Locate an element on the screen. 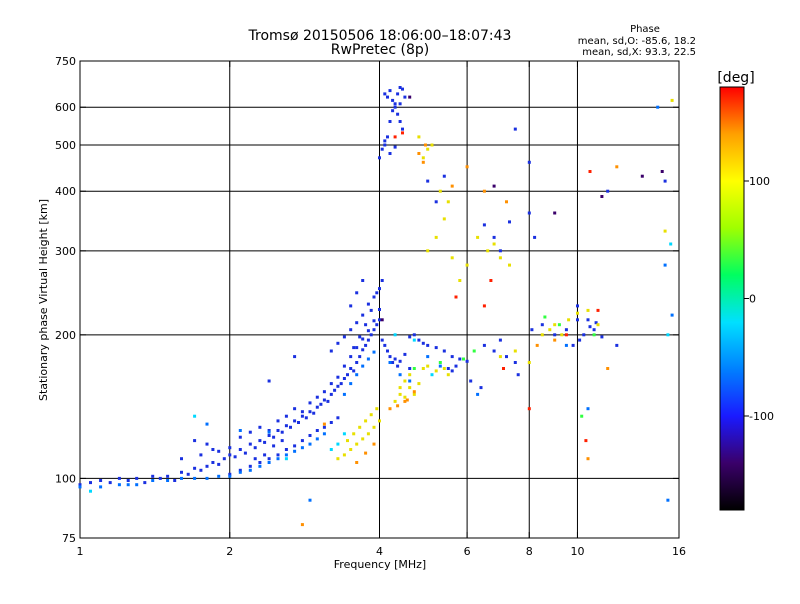  x-tick-label: 6 is located at coordinates (467, 551).